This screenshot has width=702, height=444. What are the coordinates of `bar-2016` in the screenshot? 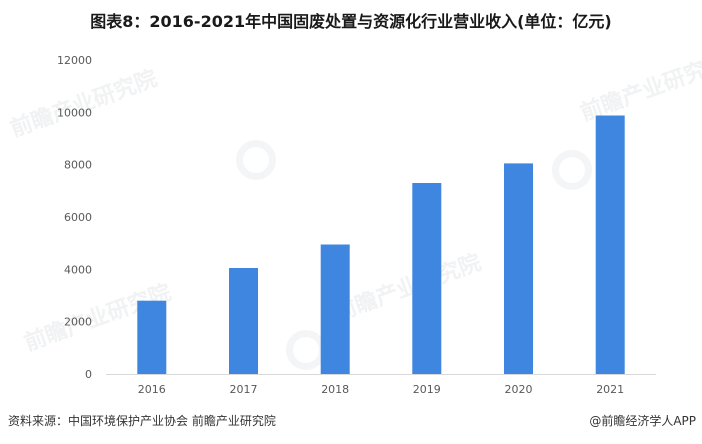 It's located at (152, 337).